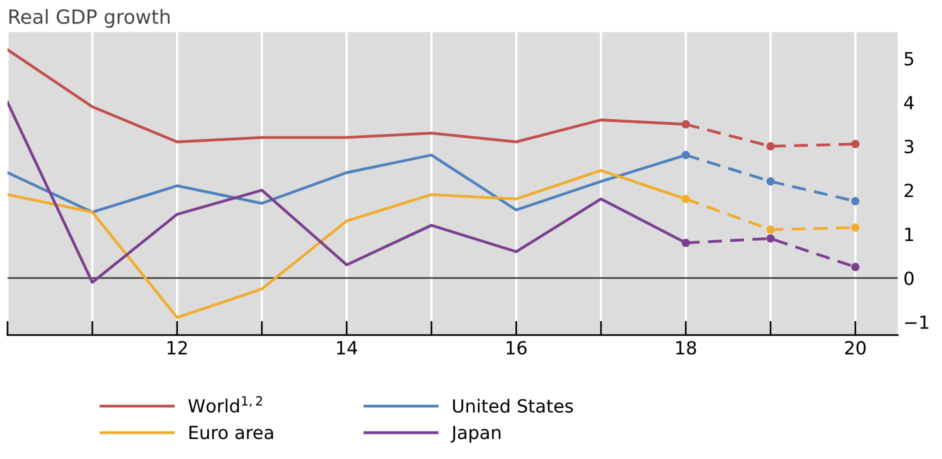 This screenshot has width=942, height=459. What do you see at coordinates (231, 433) in the screenshot?
I see `legend-label: Euro area` at bounding box center [231, 433].